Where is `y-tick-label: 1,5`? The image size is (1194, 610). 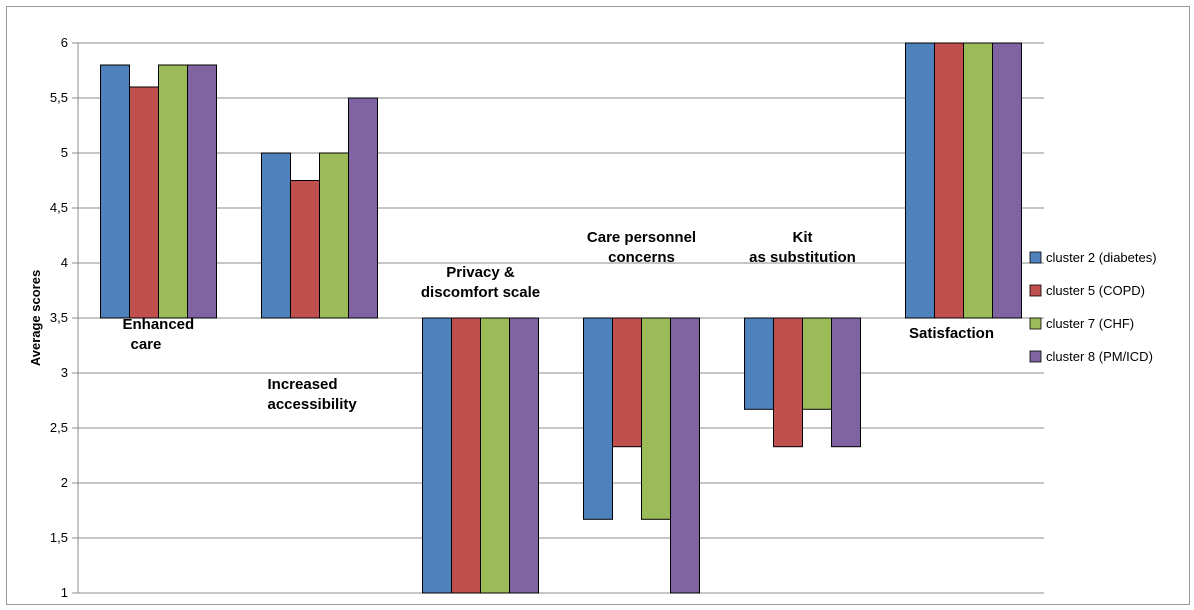
y-tick-label: 1,5 is located at coordinates (59, 537).